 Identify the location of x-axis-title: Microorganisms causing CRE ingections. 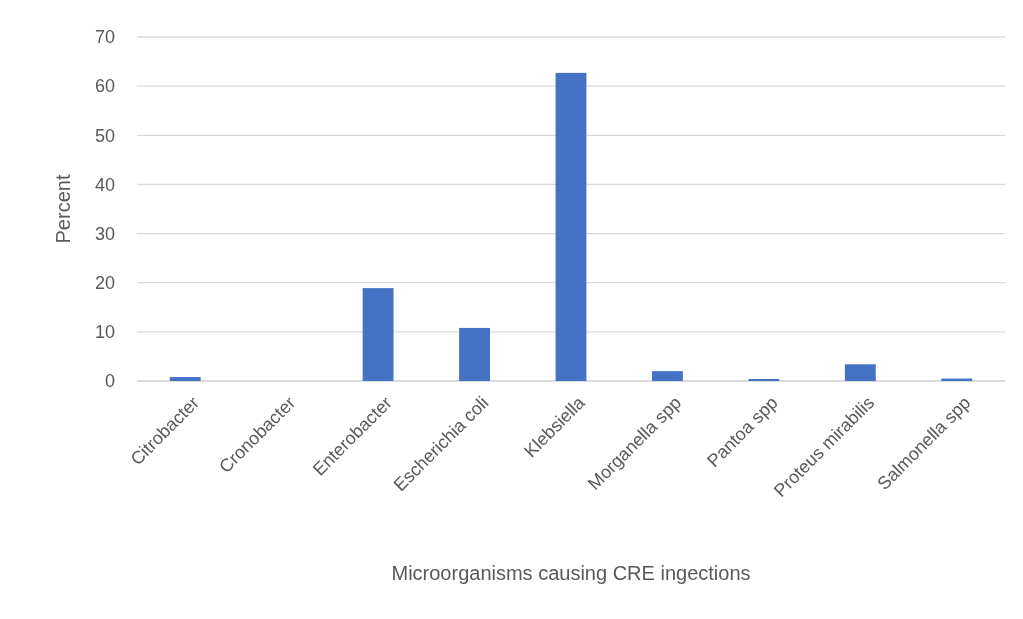
(571, 573).